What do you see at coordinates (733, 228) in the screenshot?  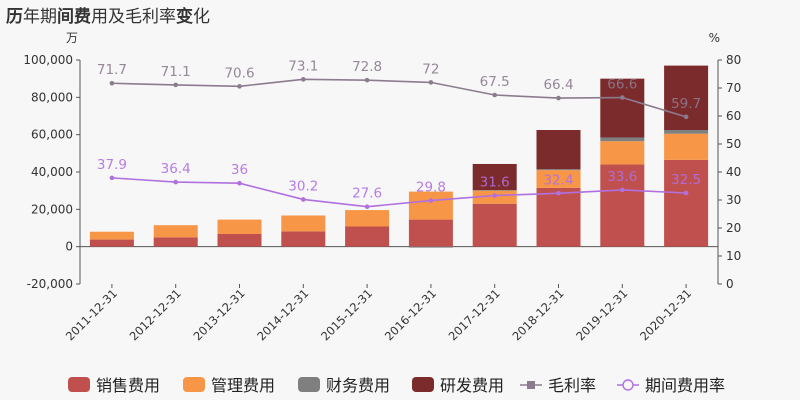 I see `y-tick-label-right: 20` at bounding box center [733, 228].